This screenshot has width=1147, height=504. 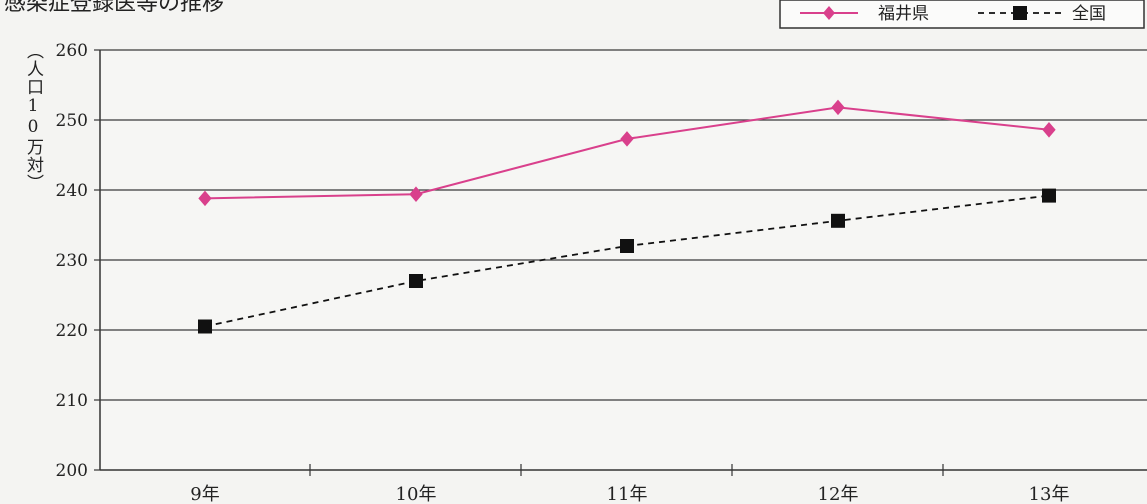 What do you see at coordinates (72, 191) in the screenshot?
I see `y-tick-label: 240` at bounding box center [72, 191].